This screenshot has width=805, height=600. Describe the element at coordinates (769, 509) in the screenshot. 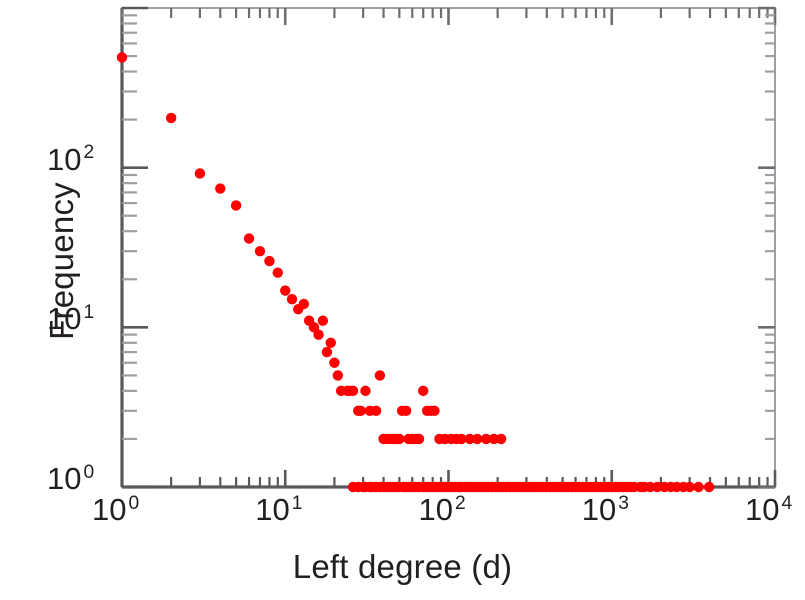

I see `x-tick-label: 10 4` at that location.